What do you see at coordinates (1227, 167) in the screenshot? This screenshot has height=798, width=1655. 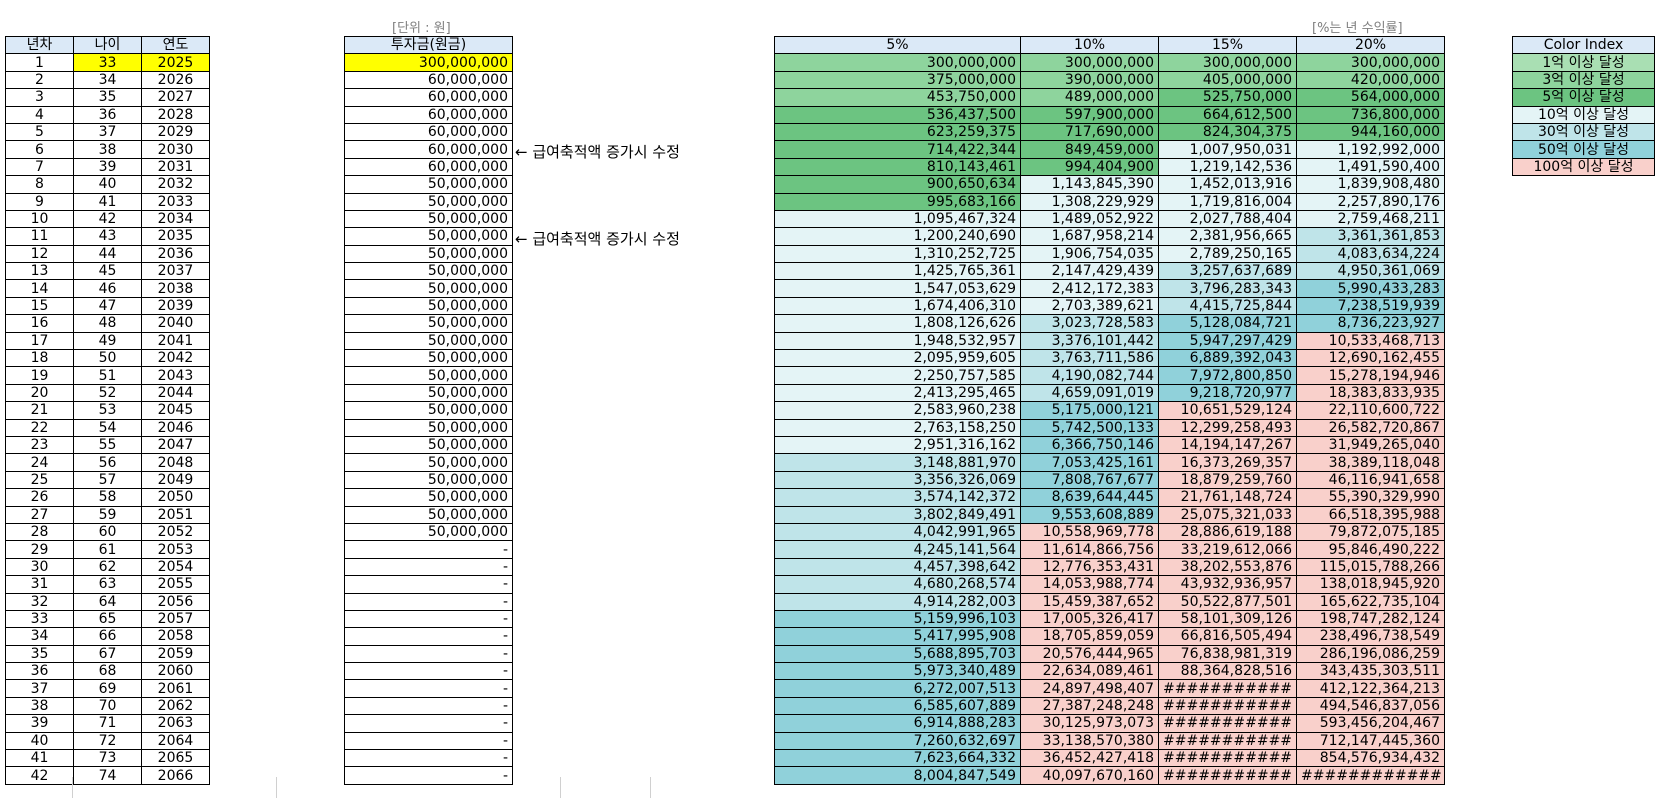 I see `cell-rate-value: 1,219,142,536` at bounding box center [1227, 167].